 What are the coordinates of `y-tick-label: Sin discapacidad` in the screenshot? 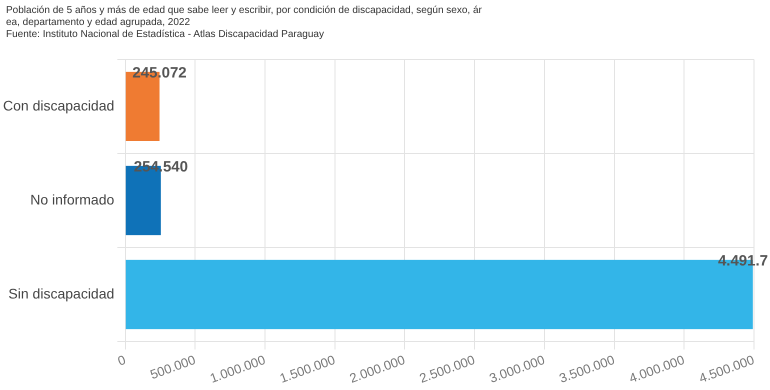 It's located at (61, 293).